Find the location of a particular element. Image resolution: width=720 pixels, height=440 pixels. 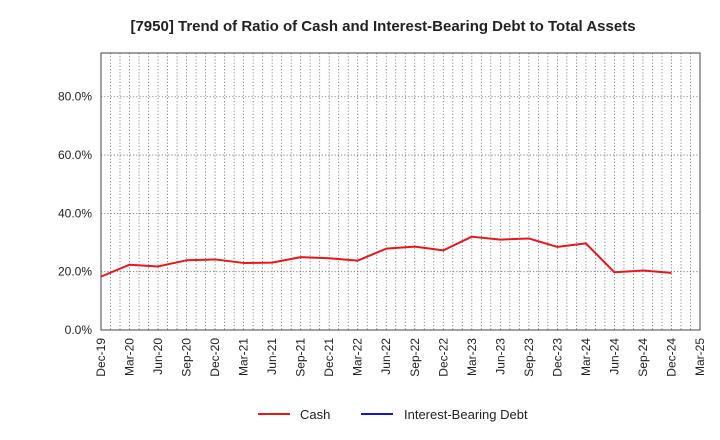

x-tick-label: Sep-22 is located at coordinates (415, 357).